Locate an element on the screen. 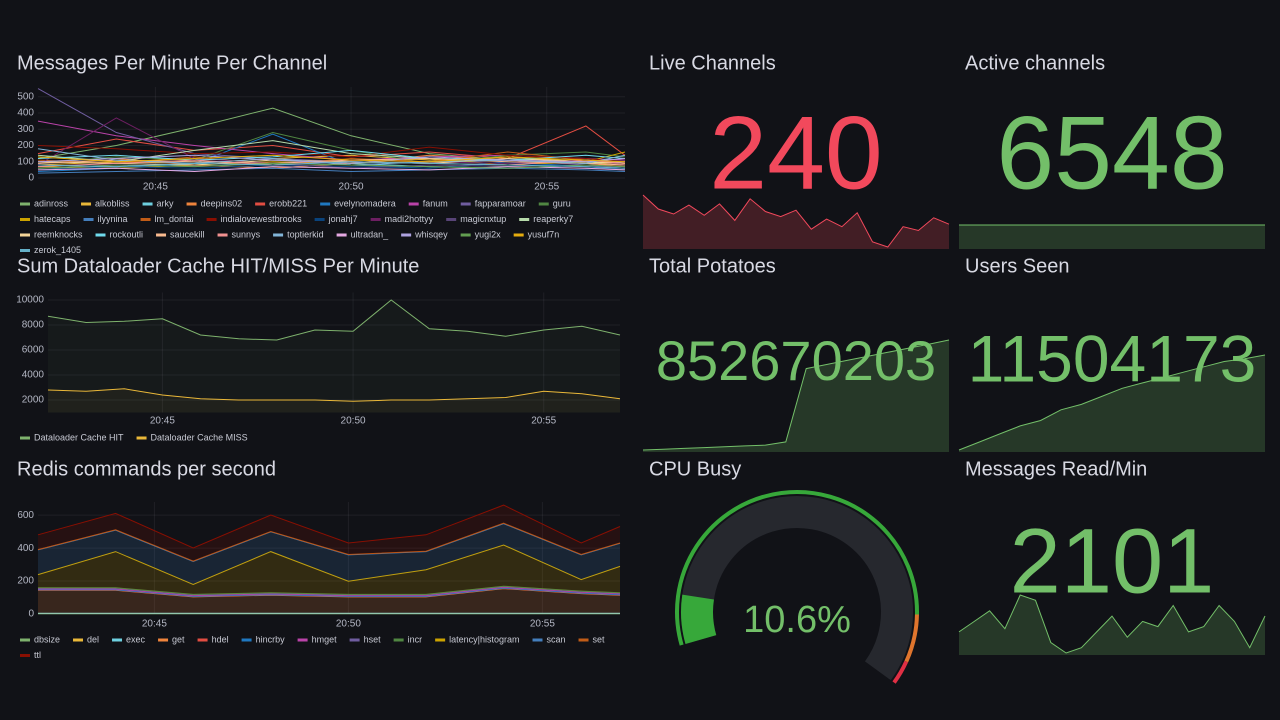  legend-label: alkobliss is located at coordinates (112, 203).